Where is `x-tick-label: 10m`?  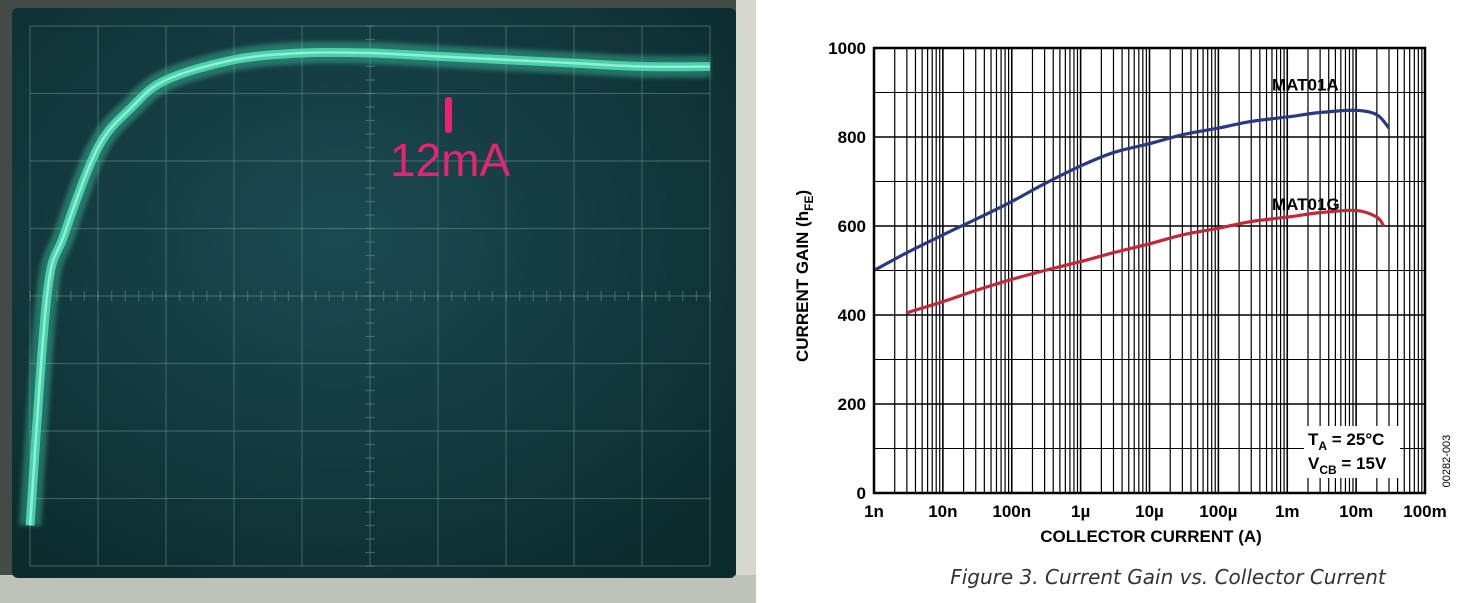 x-tick-label: 10m is located at coordinates (1356, 511).